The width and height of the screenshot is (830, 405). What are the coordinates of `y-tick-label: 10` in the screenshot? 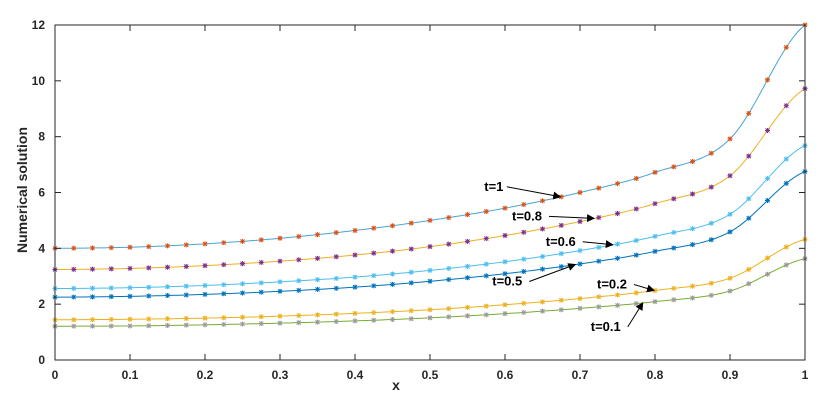 It's located at (39, 81).